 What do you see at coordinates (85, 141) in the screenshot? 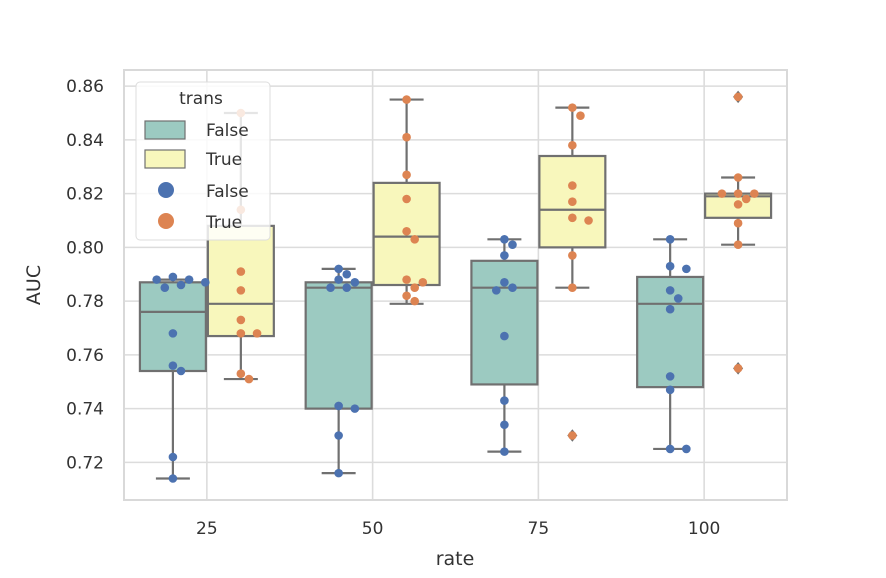
I see `y-tick-label: 0.84` at bounding box center [85, 141].